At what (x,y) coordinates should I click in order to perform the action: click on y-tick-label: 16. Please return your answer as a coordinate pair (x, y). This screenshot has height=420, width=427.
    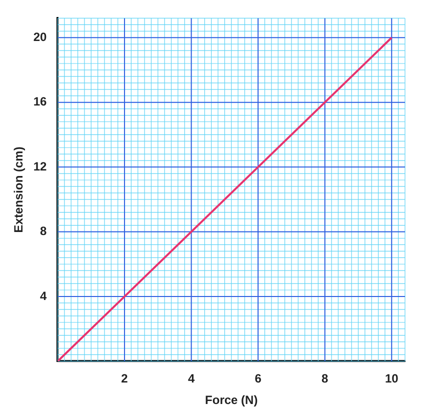
    Looking at the image, I should click on (40, 101).